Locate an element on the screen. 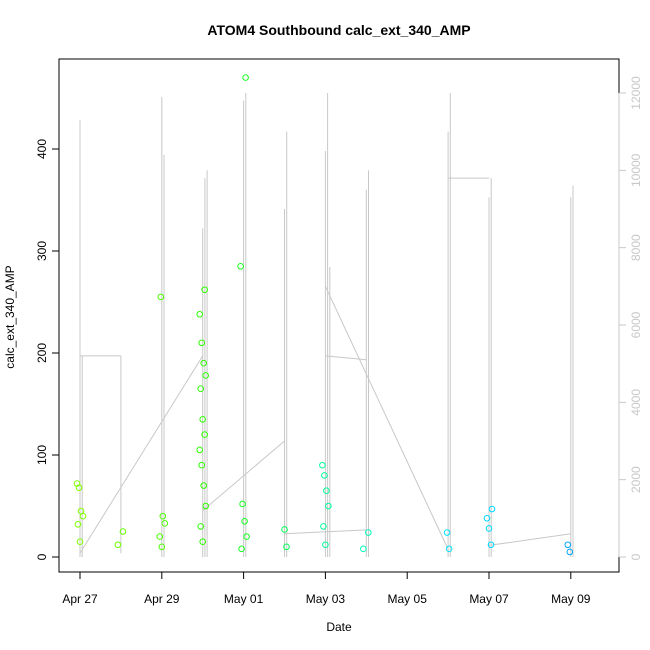  x-tick-label: May 01 is located at coordinates (244, 599).